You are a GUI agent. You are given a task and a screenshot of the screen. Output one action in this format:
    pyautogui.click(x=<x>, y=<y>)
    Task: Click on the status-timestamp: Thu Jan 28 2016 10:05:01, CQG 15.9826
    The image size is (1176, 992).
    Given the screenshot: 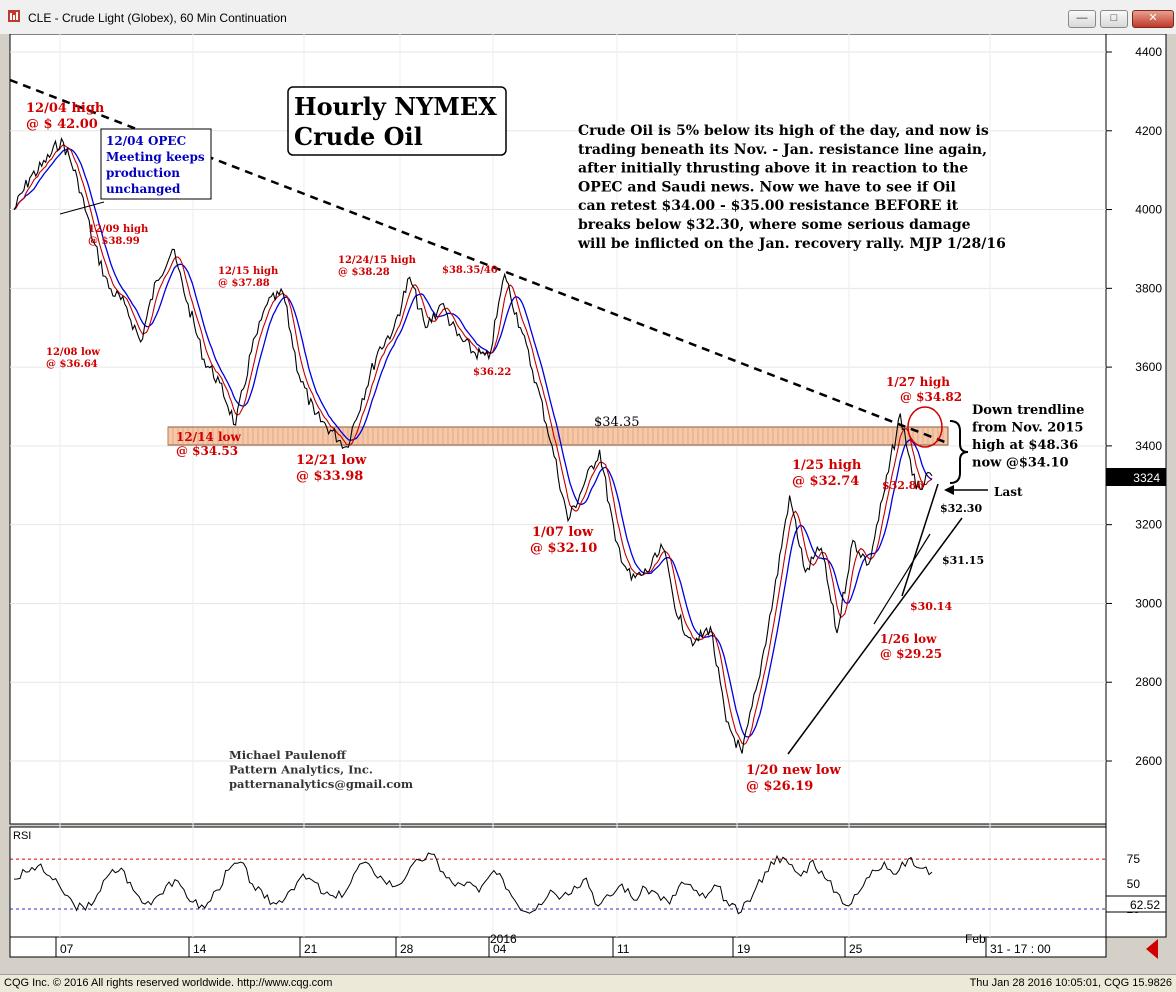 What is the action you would take?
    pyautogui.click(x=1070, y=983)
    